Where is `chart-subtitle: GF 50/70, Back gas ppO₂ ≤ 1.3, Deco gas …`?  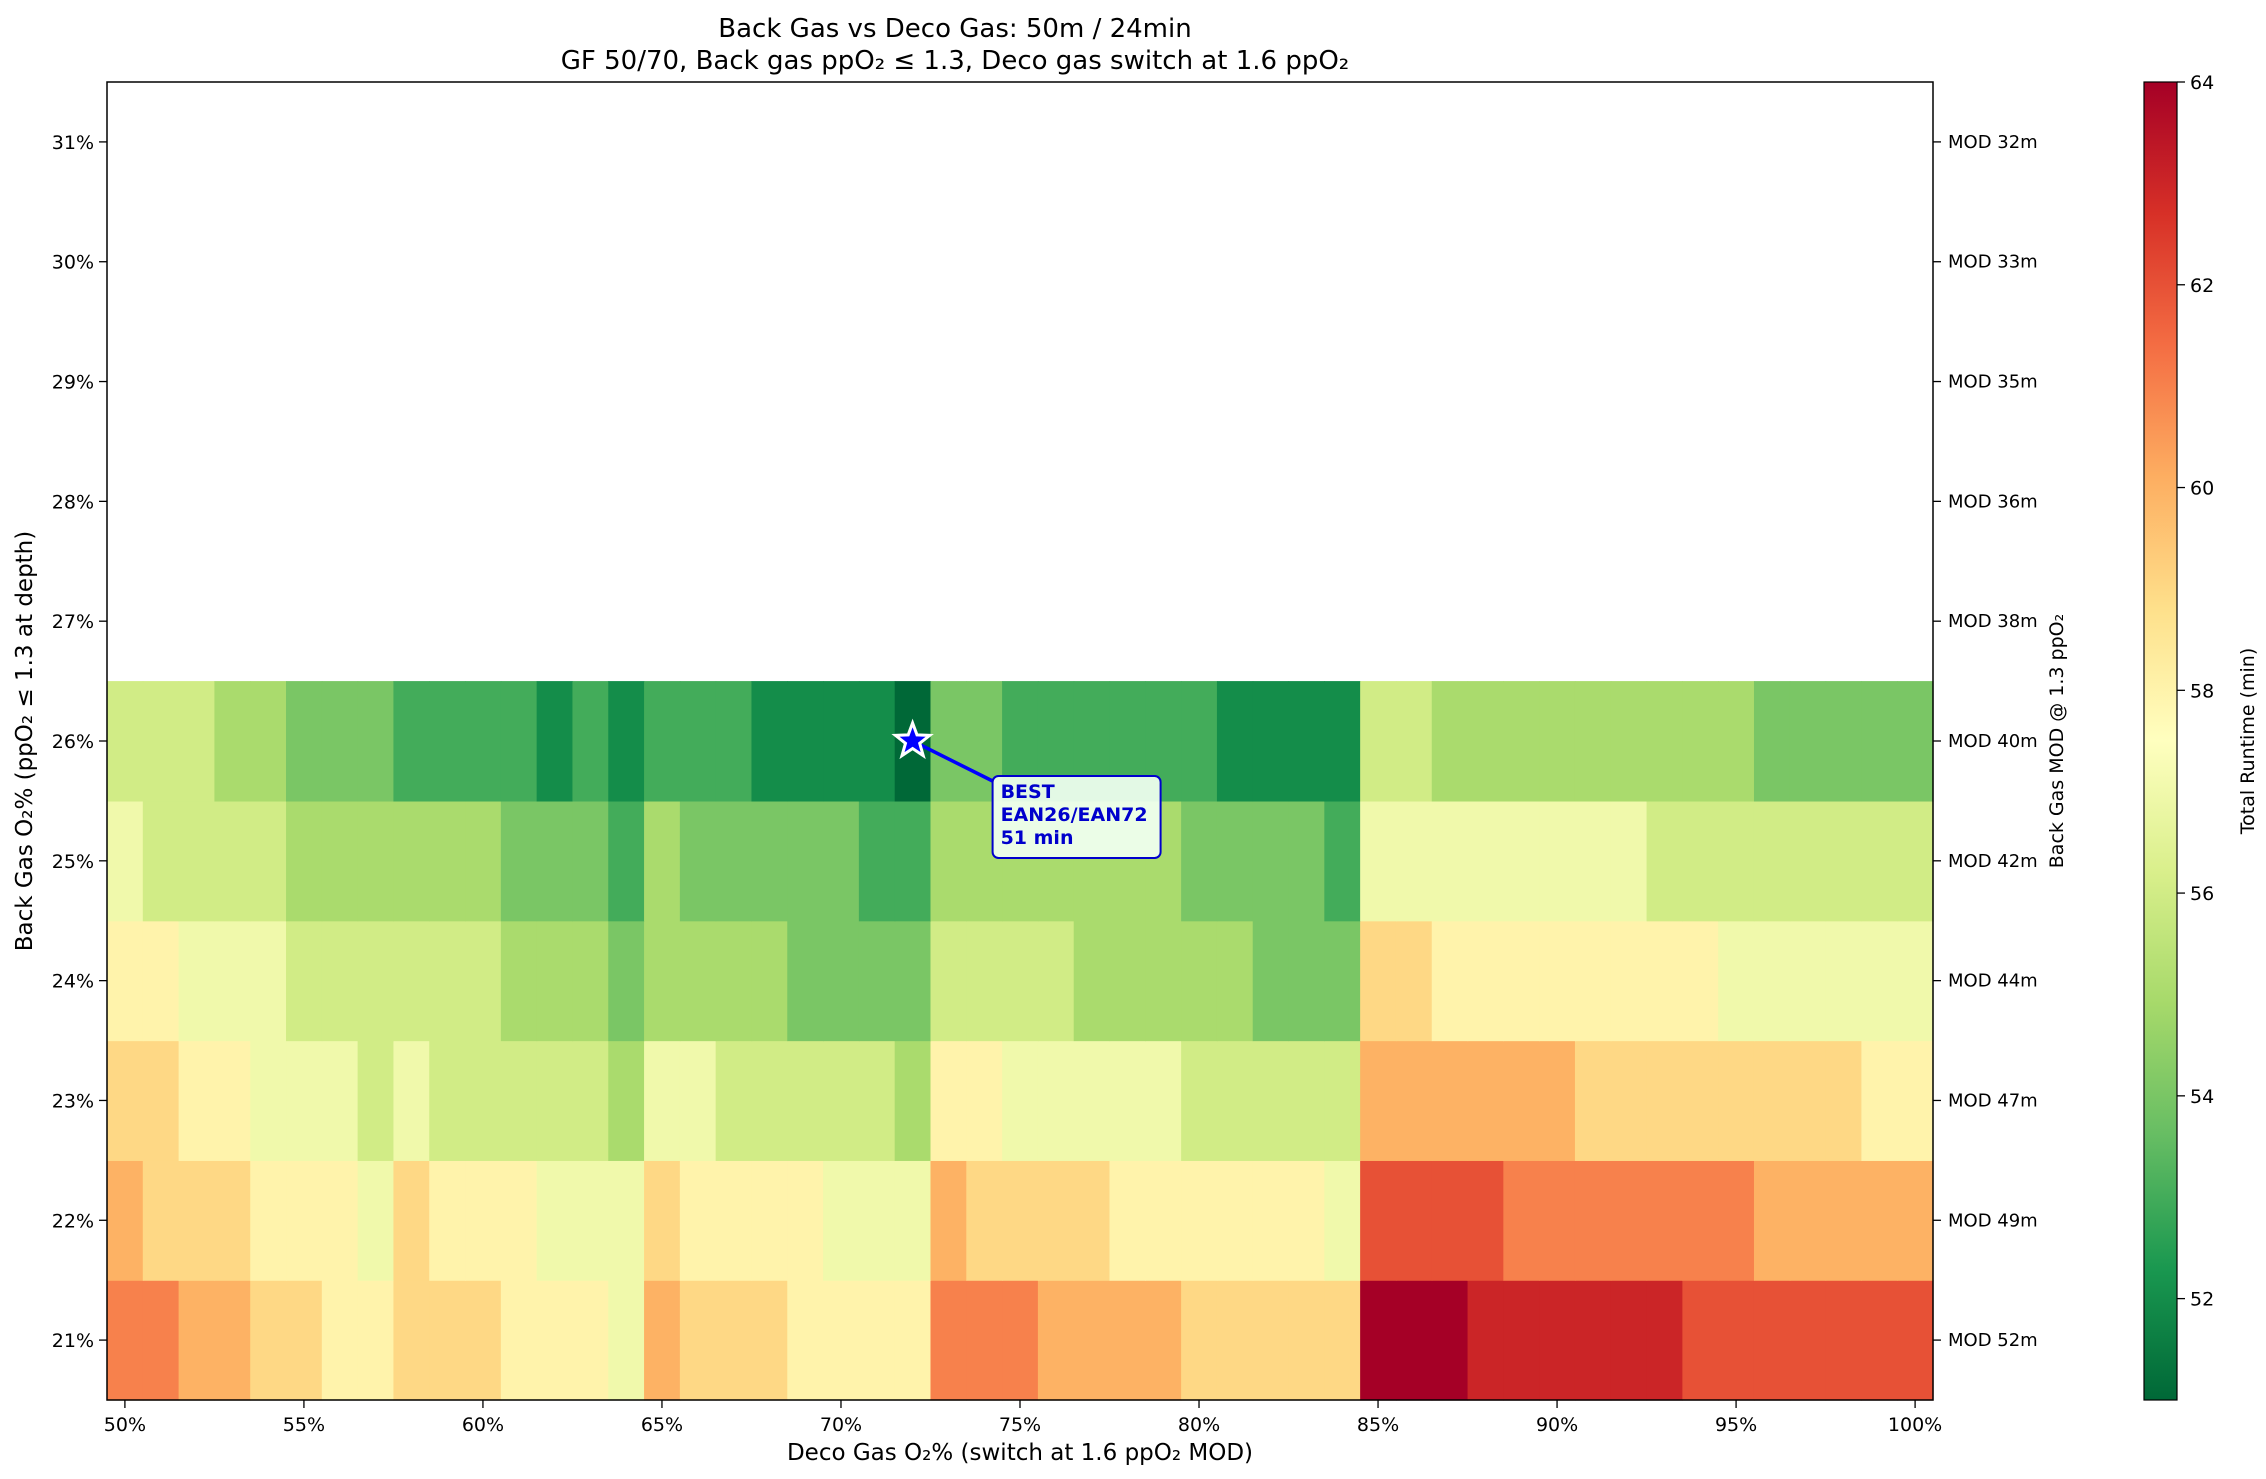
chart-subtitle: GF 50/70, Back gas ppO₂ ≤ 1.3, Deco gas … is located at coordinates (955, 61).